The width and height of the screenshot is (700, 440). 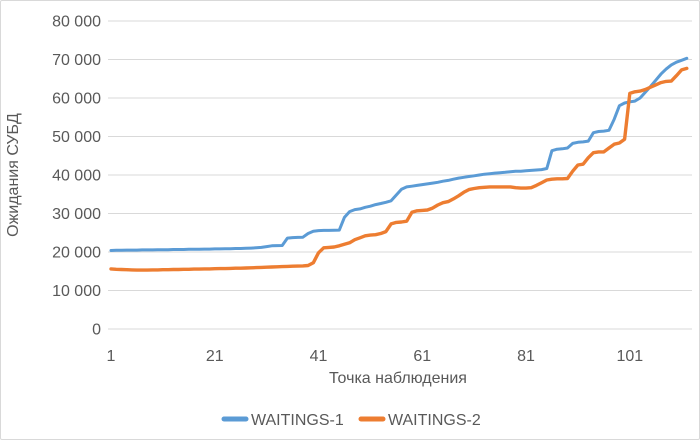 I want to click on y-tick-label: 0, so click(x=96, y=330).